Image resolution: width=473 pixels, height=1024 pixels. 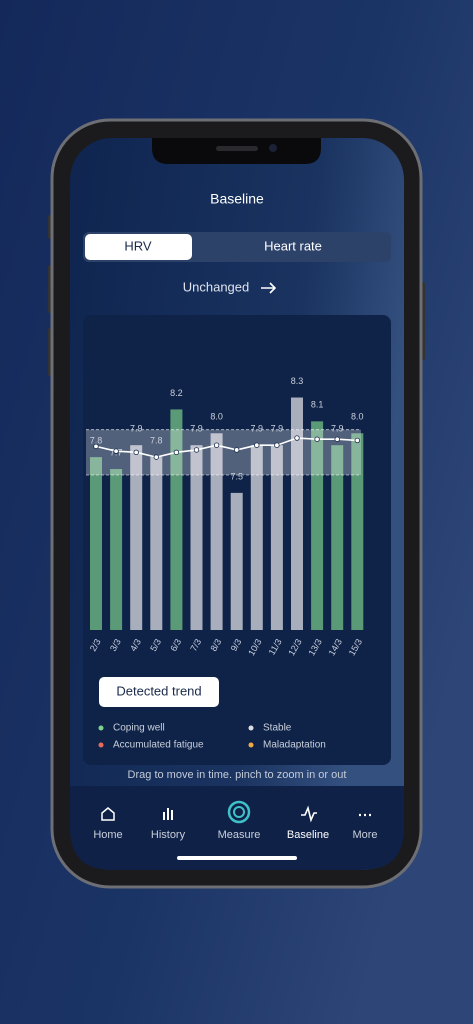 I want to click on tab-active, so click(x=138, y=247).